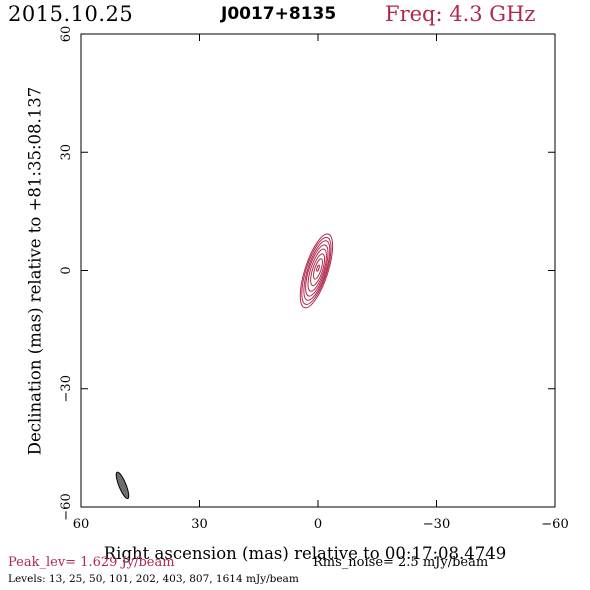 The height and width of the screenshot is (590, 590). Describe the element at coordinates (66, 506) in the screenshot. I see `y-tick-label: −60` at that location.